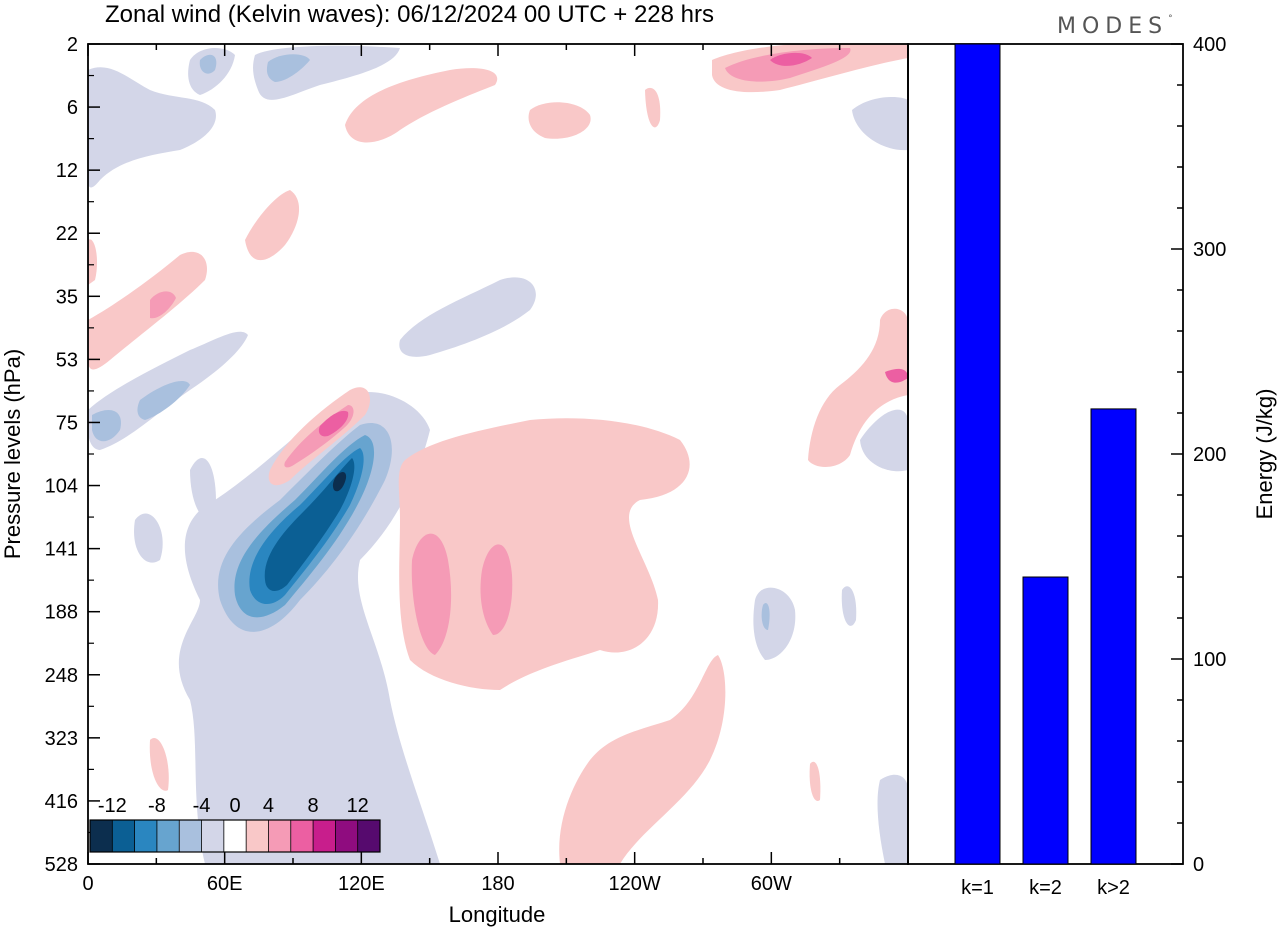 This screenshot has width=1280, height=930. I want to click on energy-tick-label: 200, so click(1209, 455).